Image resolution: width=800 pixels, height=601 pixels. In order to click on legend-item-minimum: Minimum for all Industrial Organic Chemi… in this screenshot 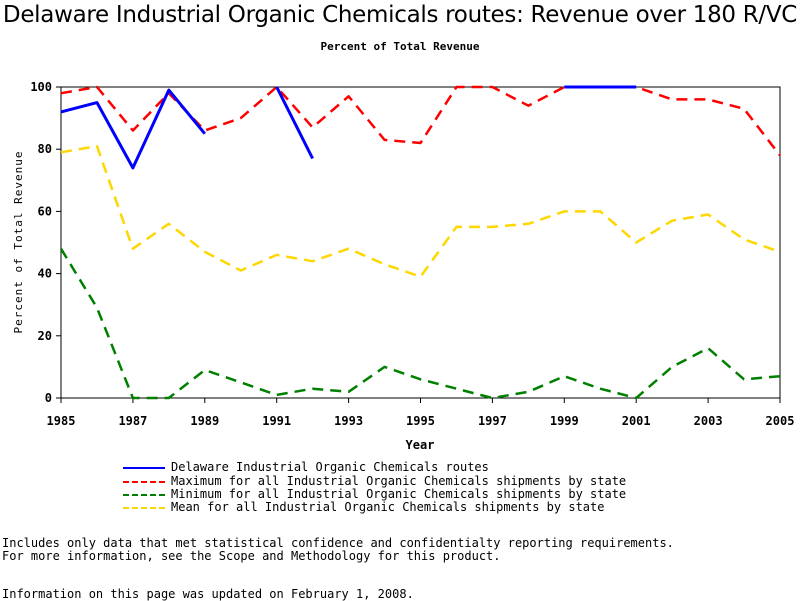, I will do `click(423, 494)`.